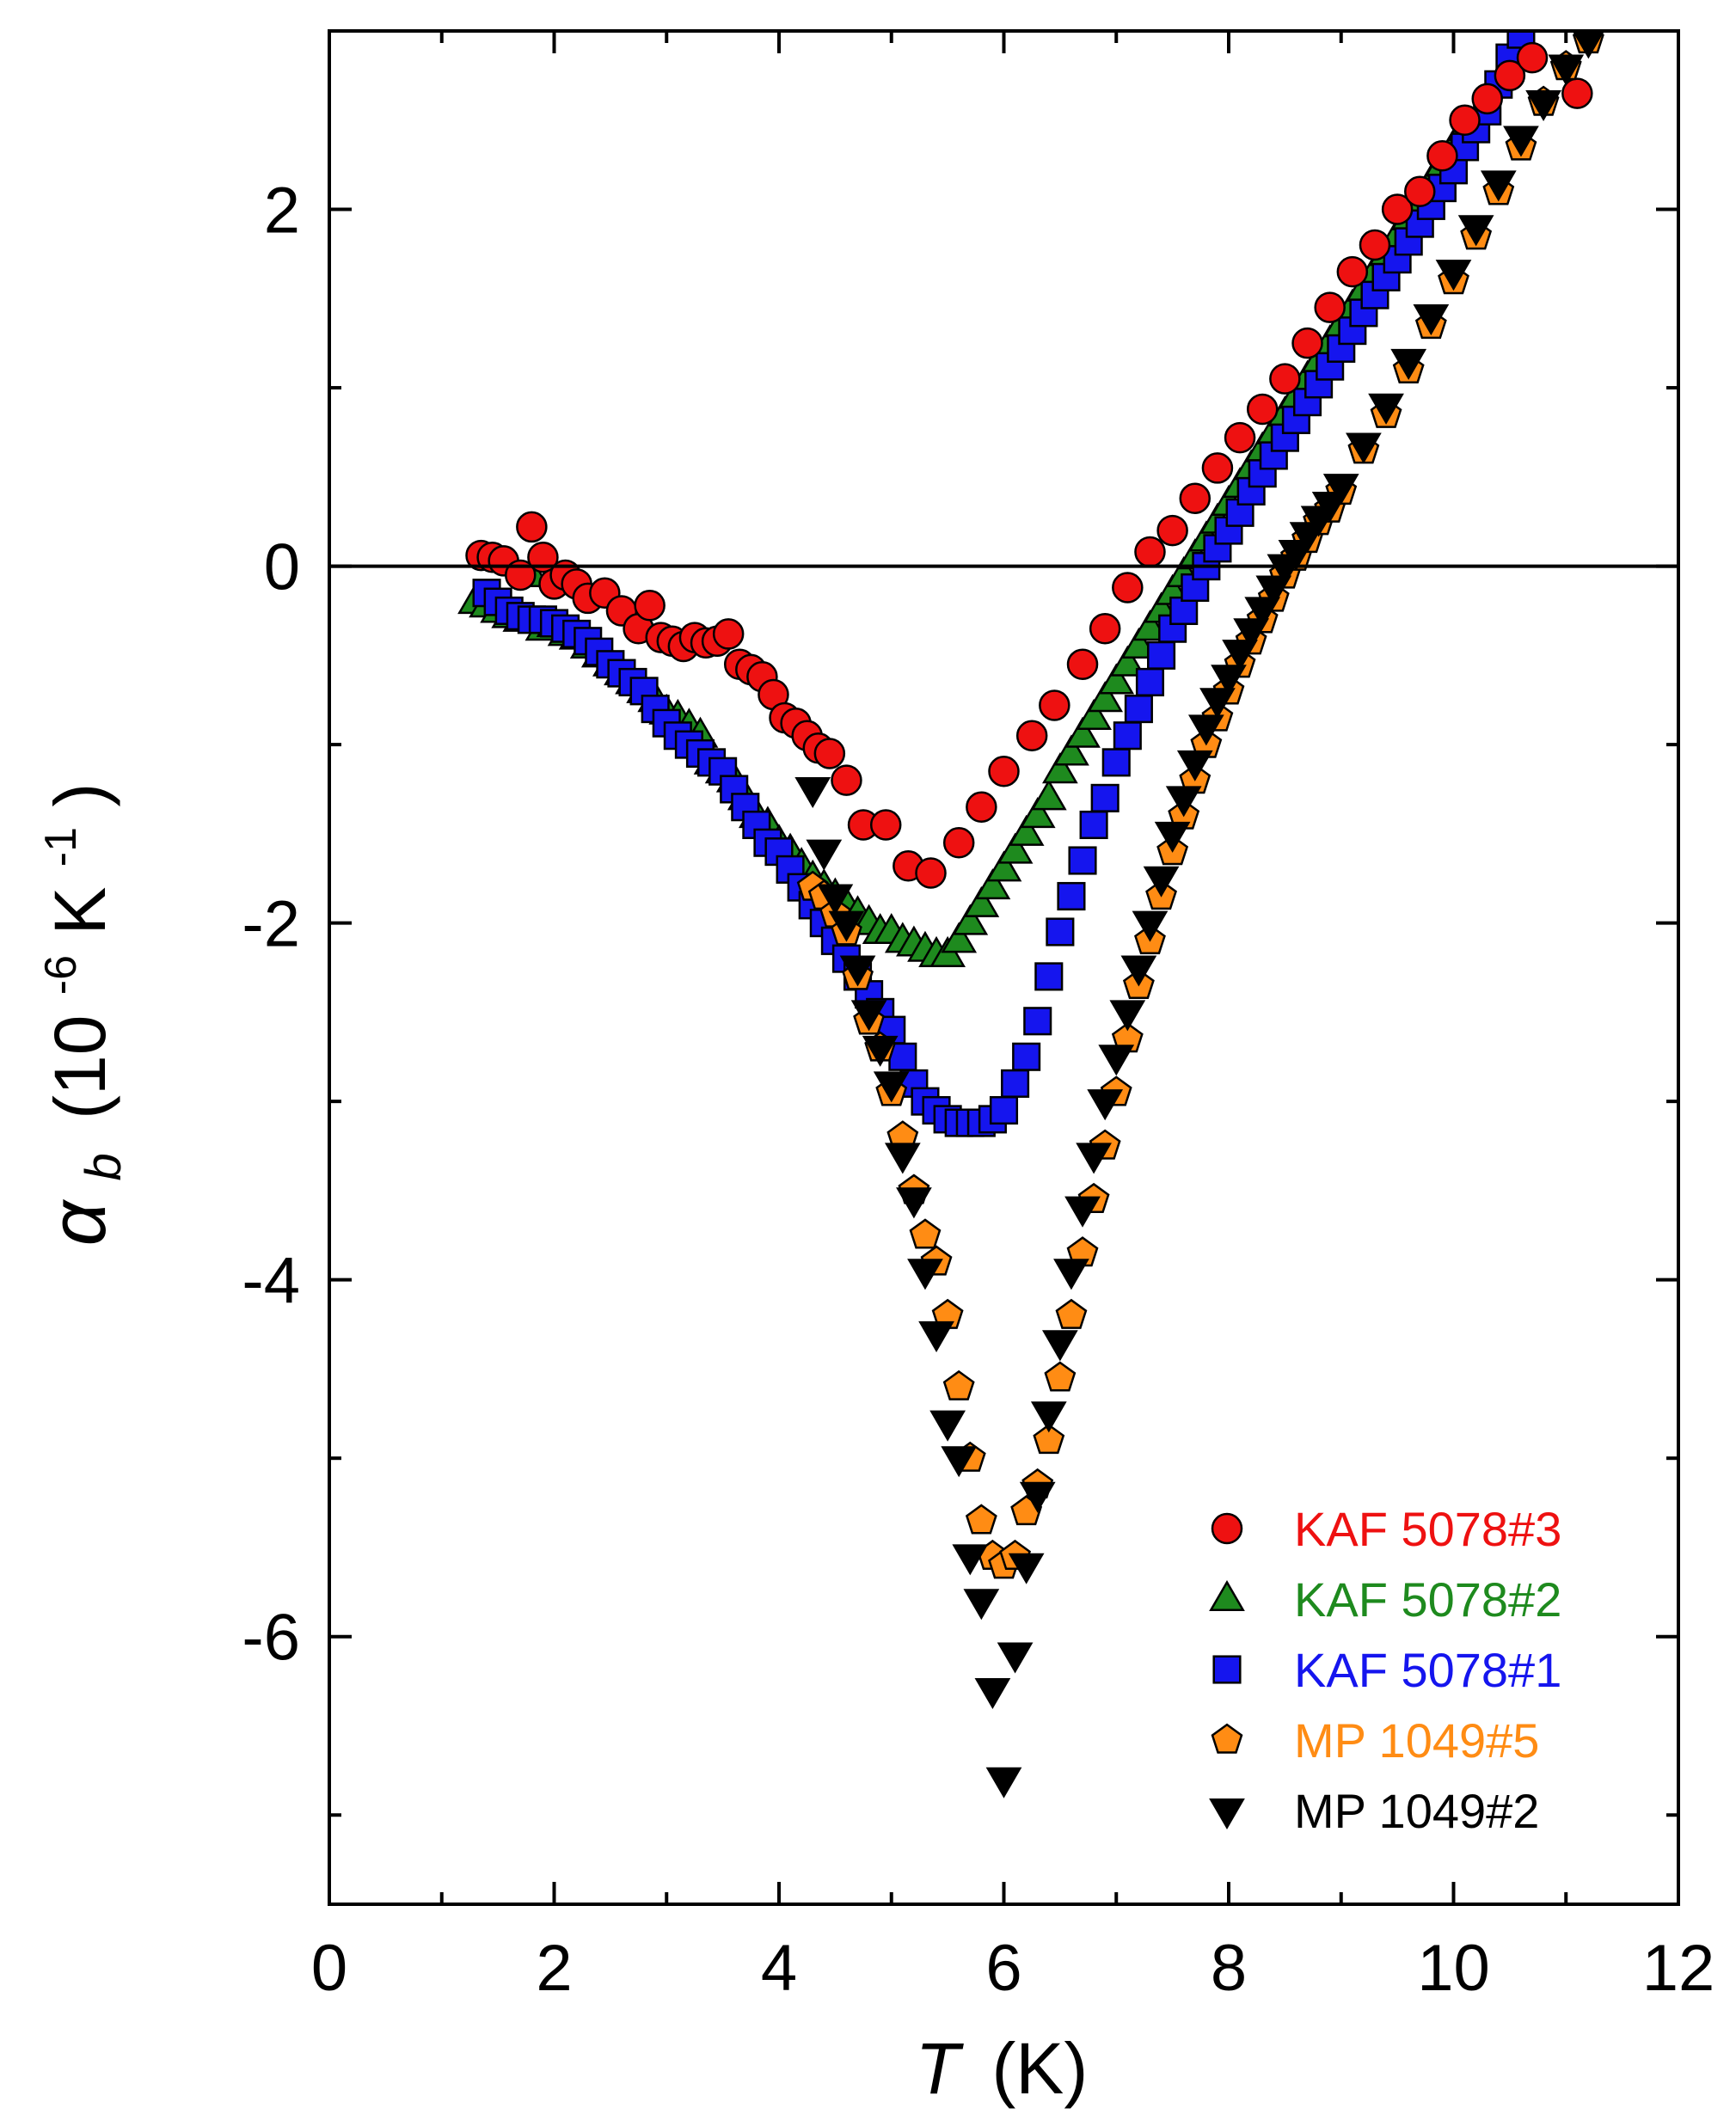  I want to click on legend-item: KAF 5078#1, so click(1387, 1670).